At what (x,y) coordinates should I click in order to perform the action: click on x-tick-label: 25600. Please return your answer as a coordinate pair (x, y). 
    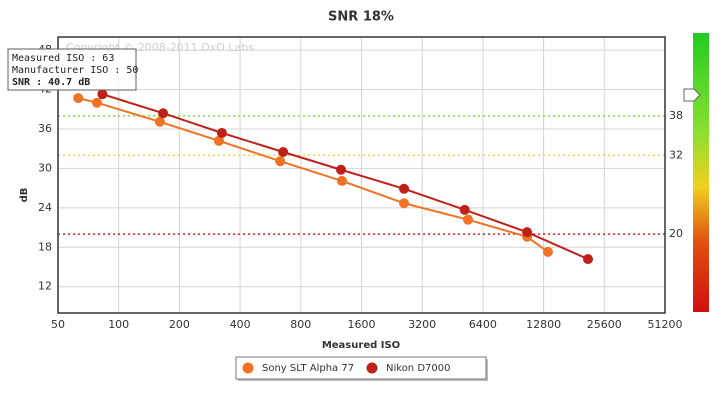
    Looking at the image, I should click on (604, 324).